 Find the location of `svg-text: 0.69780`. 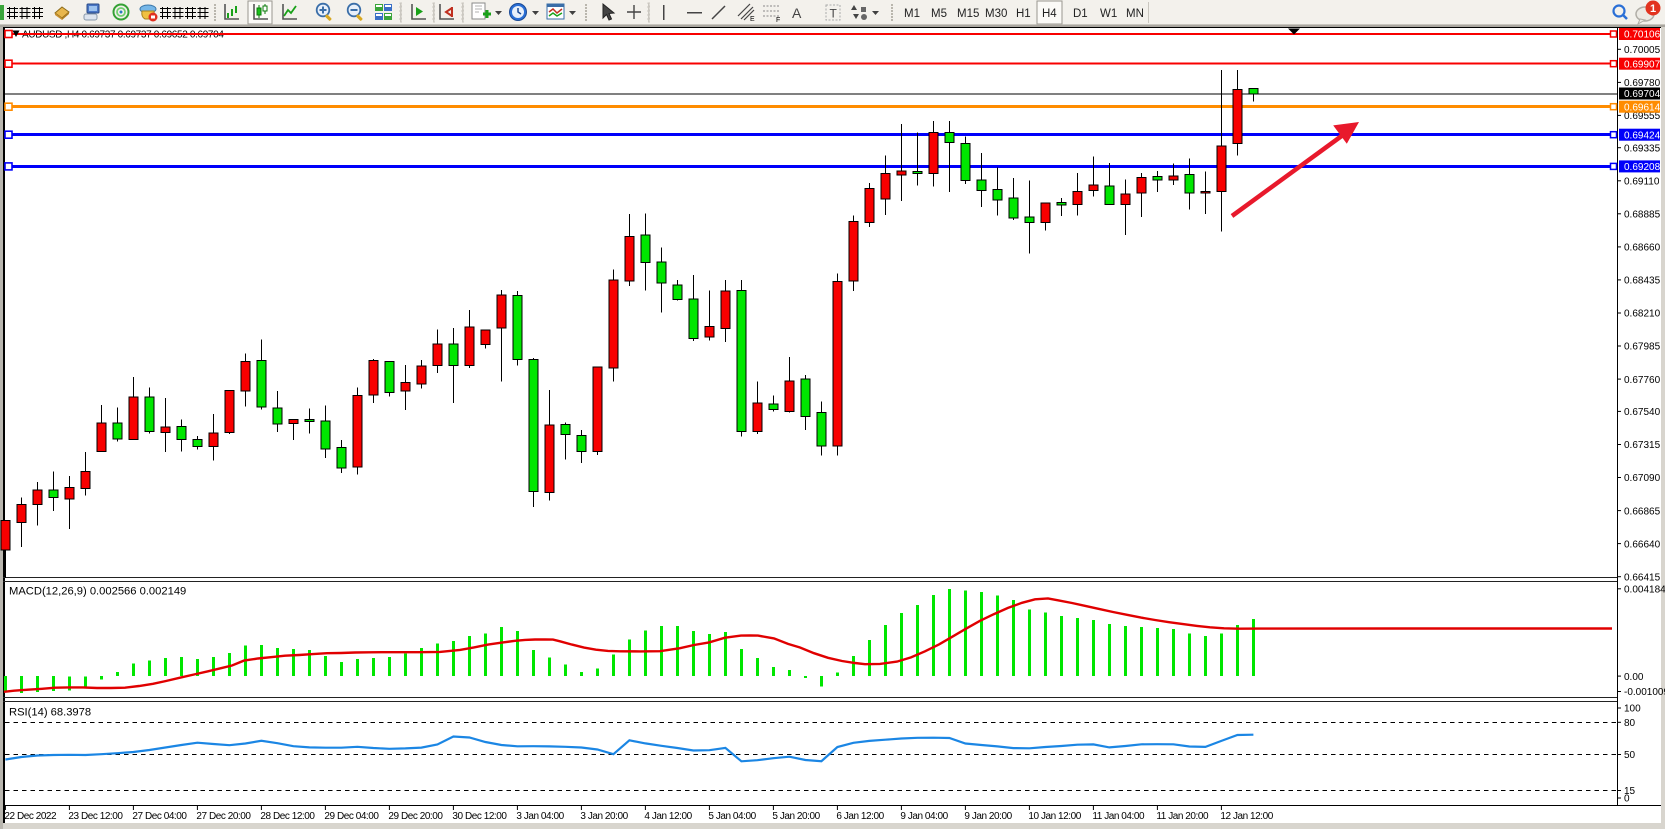

svg-text: 0.69780 is located at coordinates (1642, 83).